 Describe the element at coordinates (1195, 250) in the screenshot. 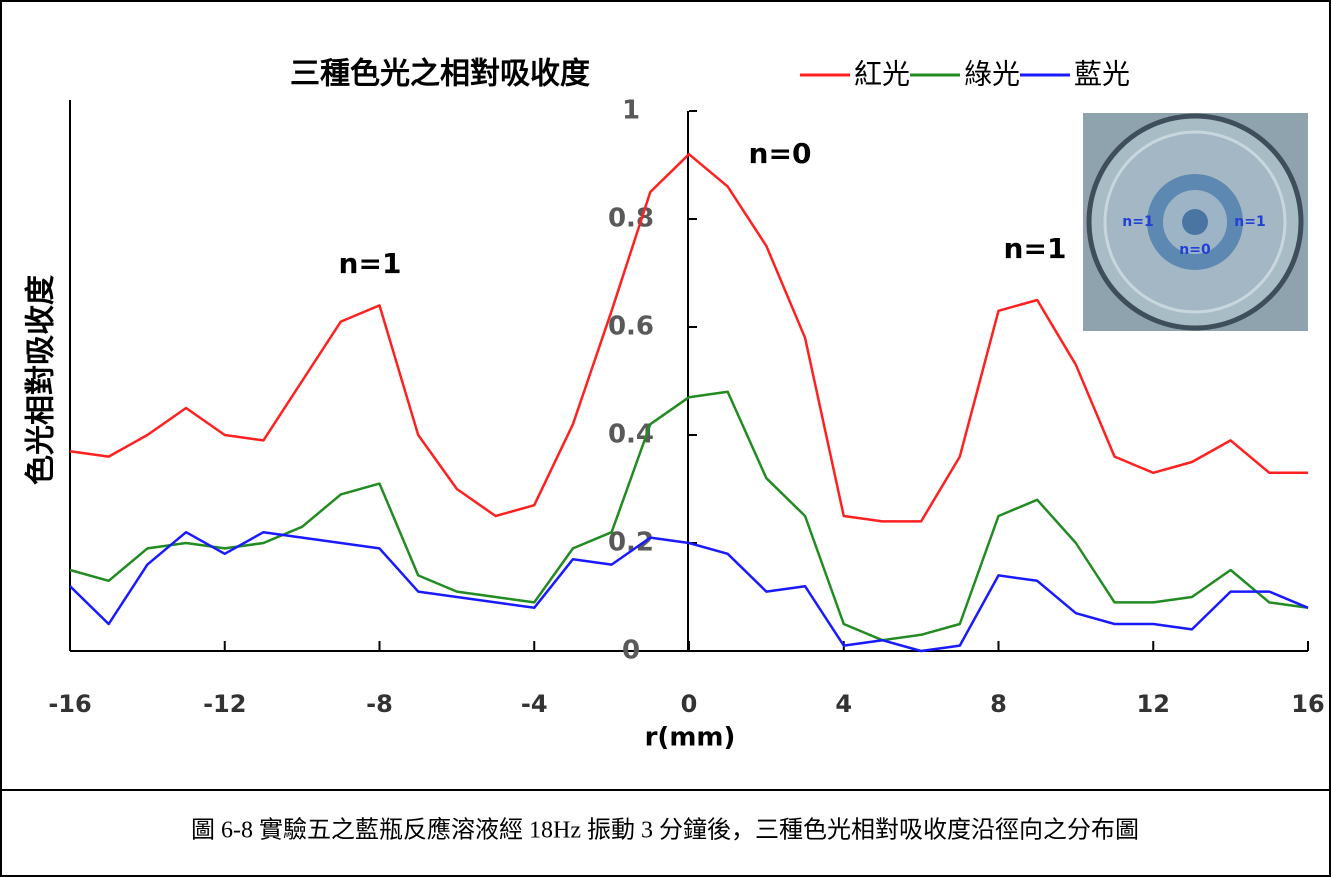

I see `inset-label: n=0` at that location.